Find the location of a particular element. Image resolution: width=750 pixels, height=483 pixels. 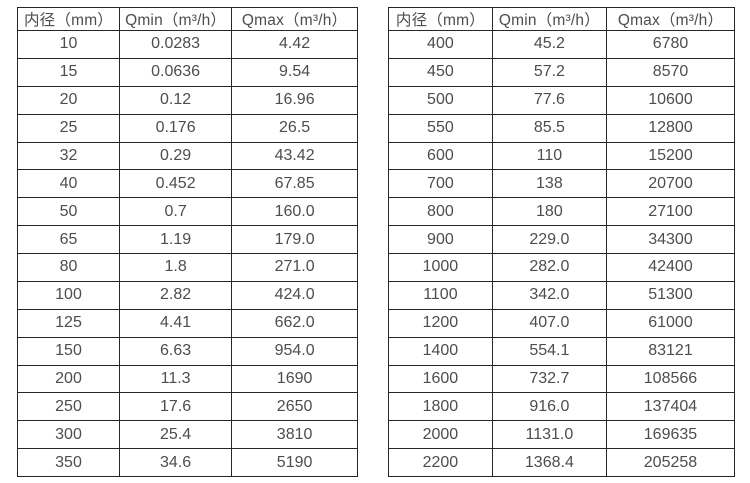

table-cell: 600 is located at coordinates (440, 156).